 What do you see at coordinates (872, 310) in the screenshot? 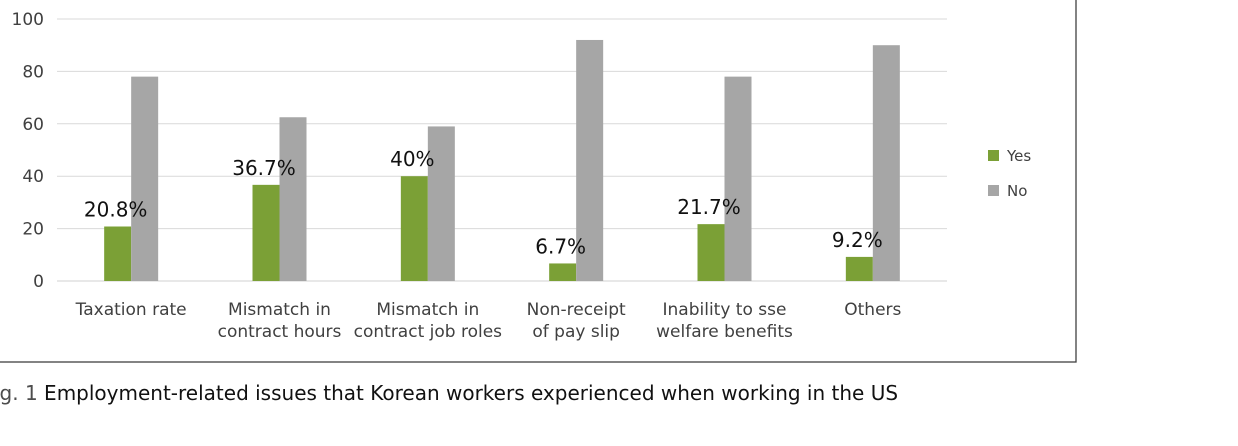
I see `category-label-5: Others` at bounding box center [872, 310].